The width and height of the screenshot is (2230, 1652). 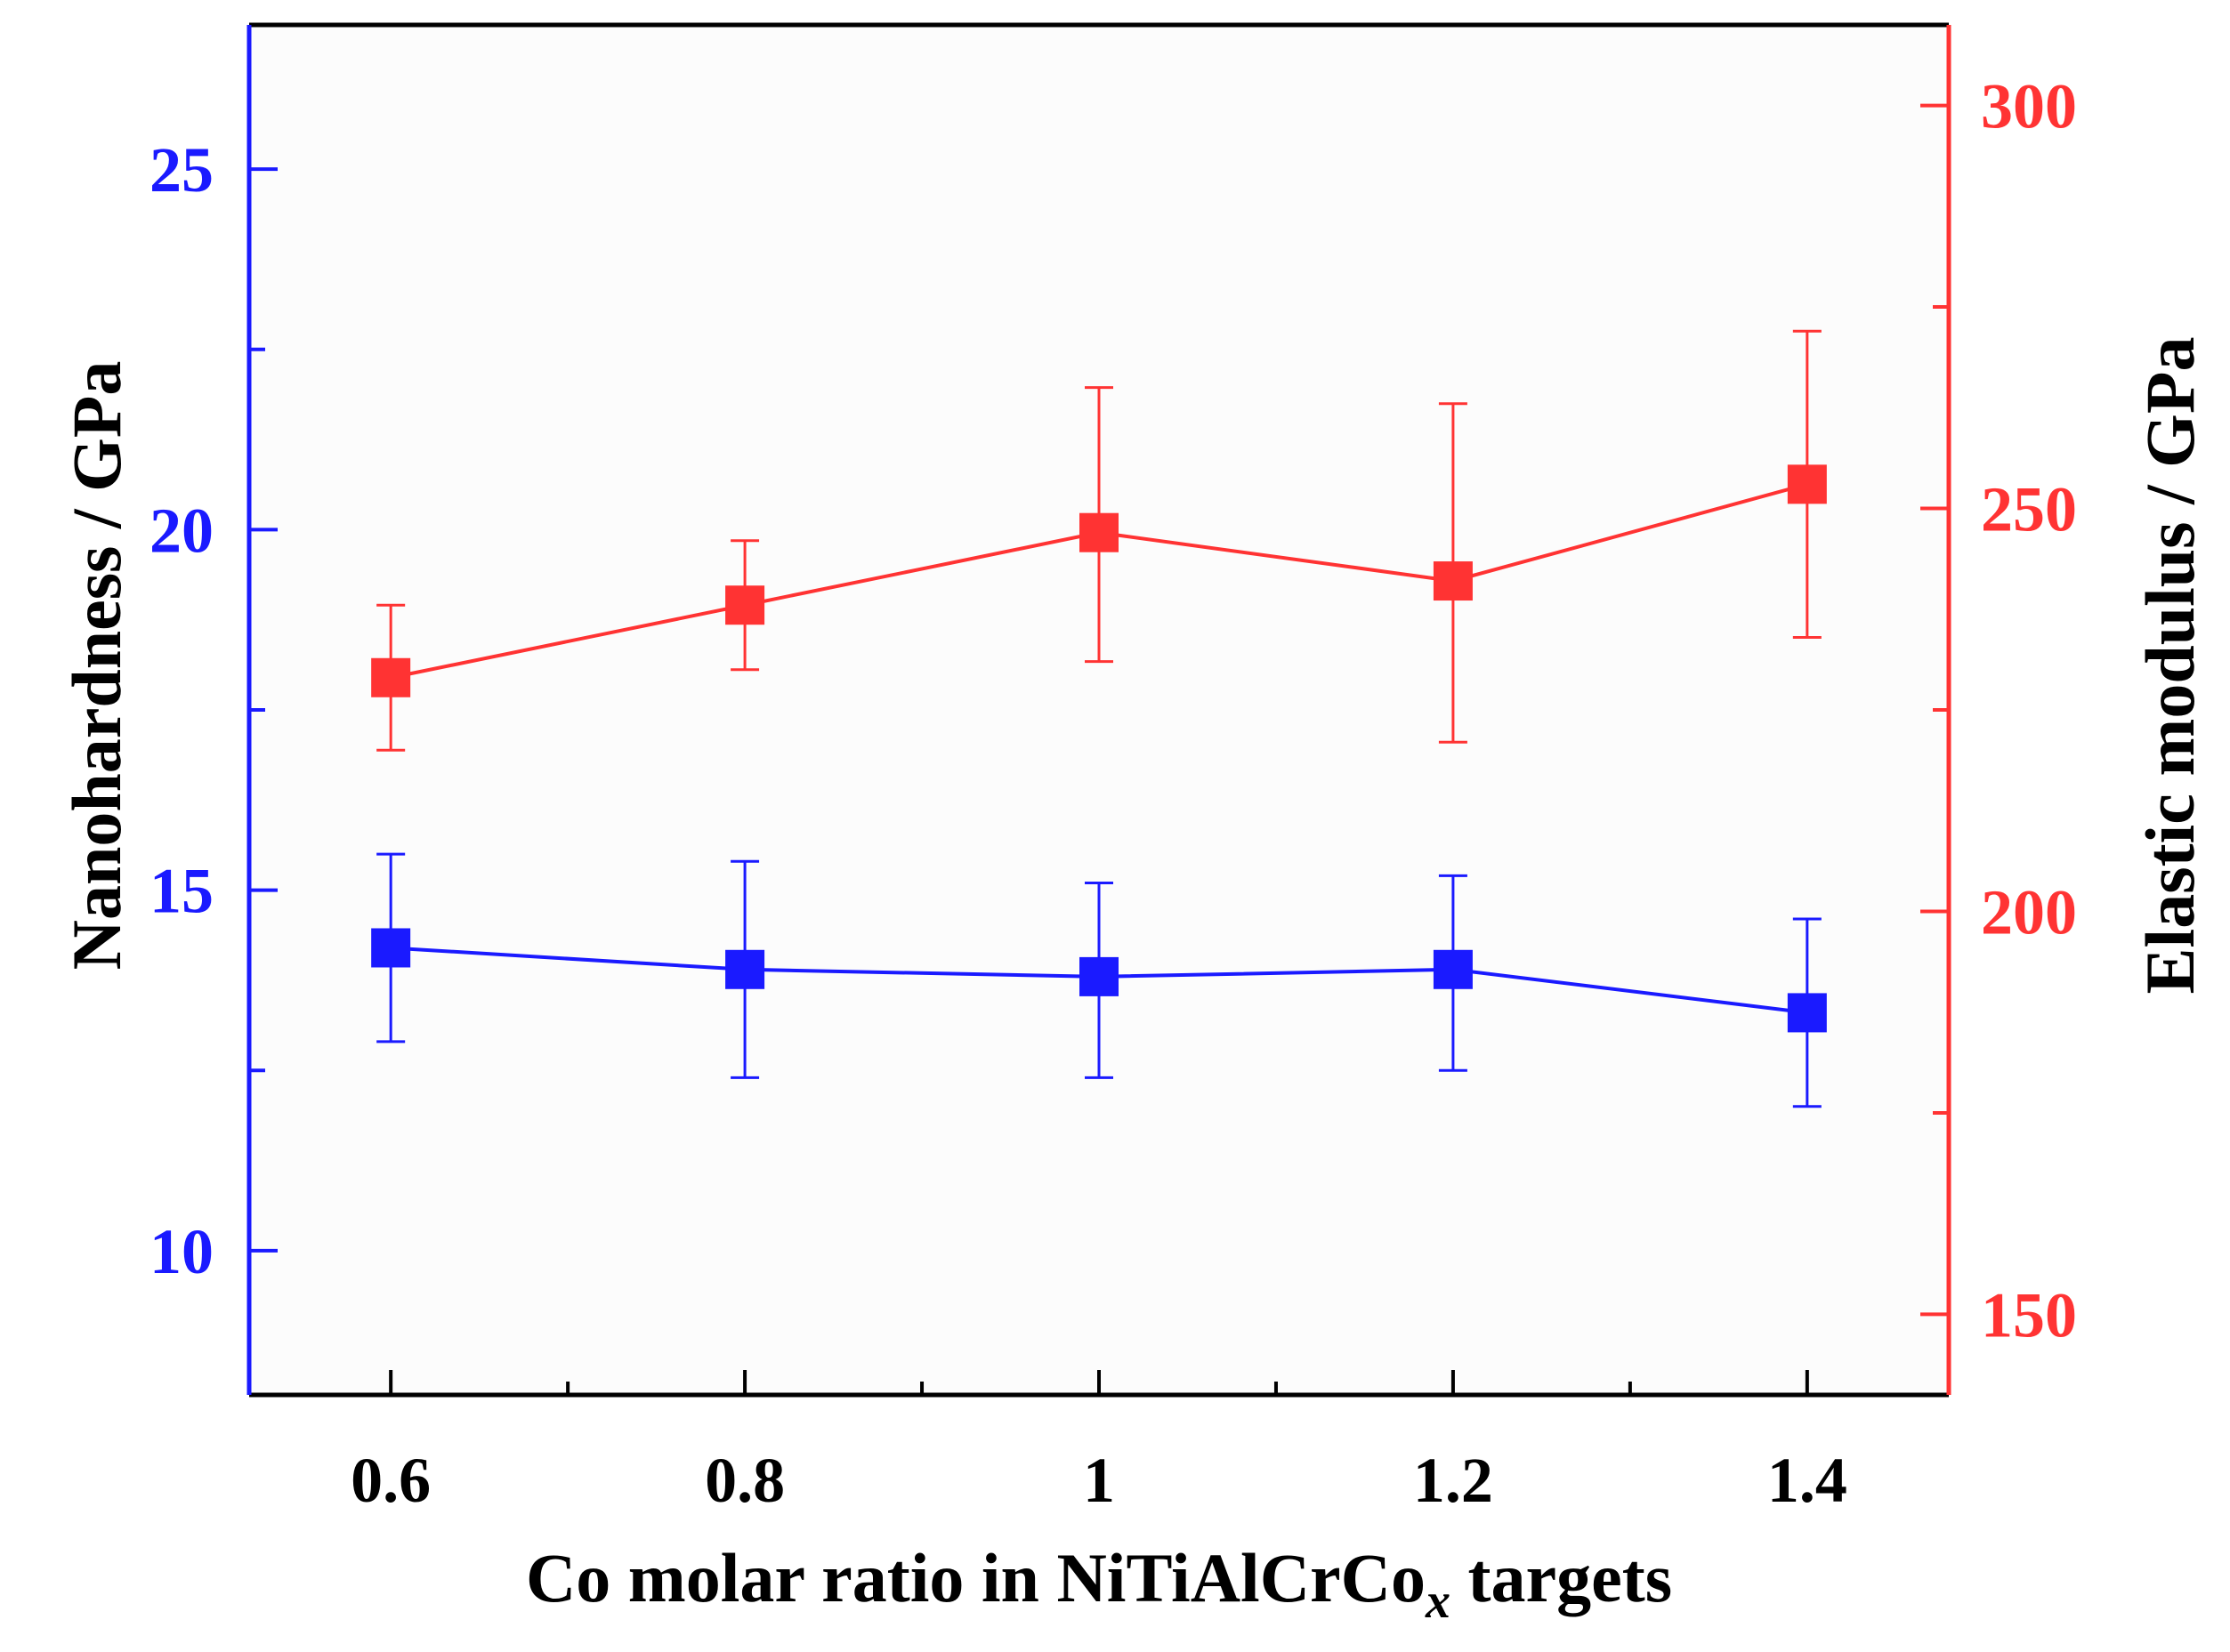 What do you see at coordinates (1099, 1584) in the screenshot?
I see `x-axis-title: Co molar ratio in NiTiAlCrCox targets` at bounding box center [1099, 1584].